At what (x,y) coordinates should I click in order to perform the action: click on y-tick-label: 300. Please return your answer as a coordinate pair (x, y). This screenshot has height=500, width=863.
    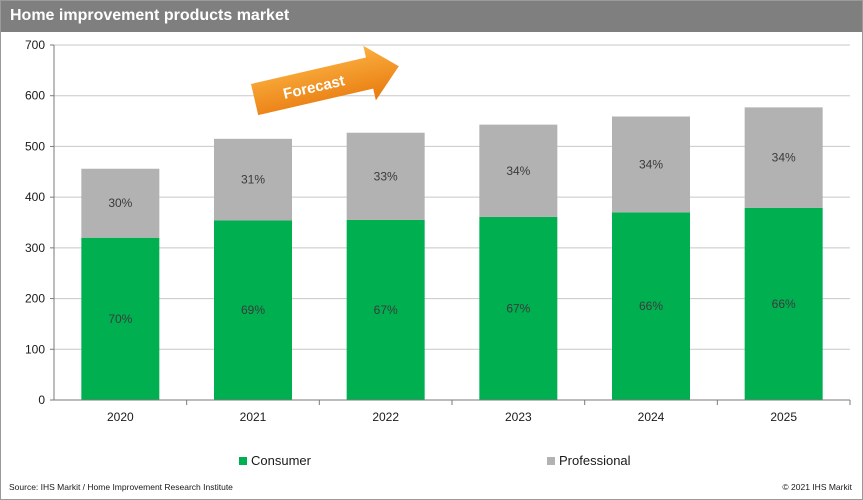
    Looking at the image, I should click on (35, 248).